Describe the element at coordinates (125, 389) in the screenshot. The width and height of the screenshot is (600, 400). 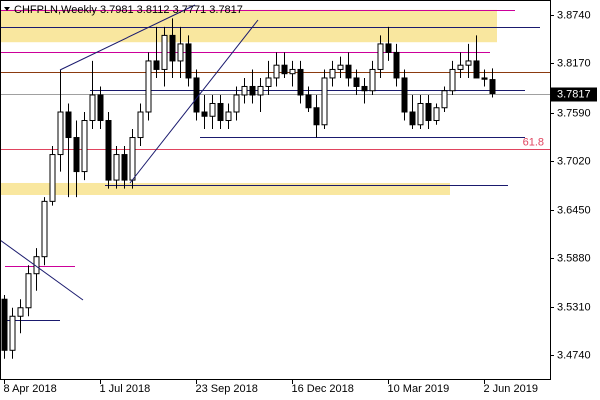
I see `x-tick-label: 1 Jul 2018` at that location.